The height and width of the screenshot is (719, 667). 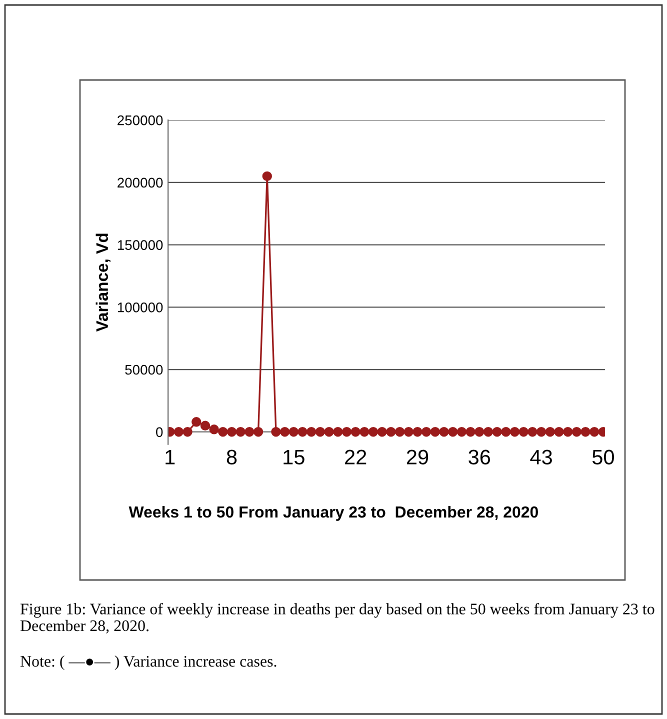 I want to click on y-tick-label: 200000, so click(x=140, y=183).